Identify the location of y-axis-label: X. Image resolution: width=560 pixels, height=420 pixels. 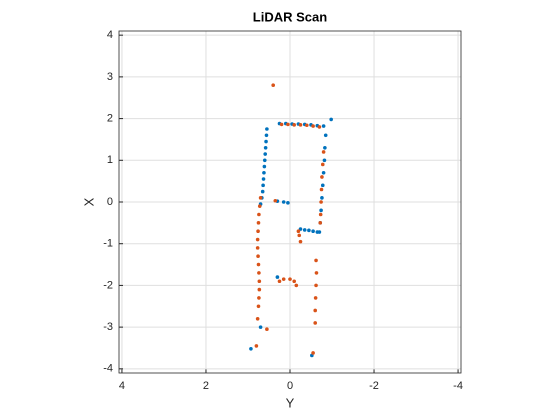
(88, 201).